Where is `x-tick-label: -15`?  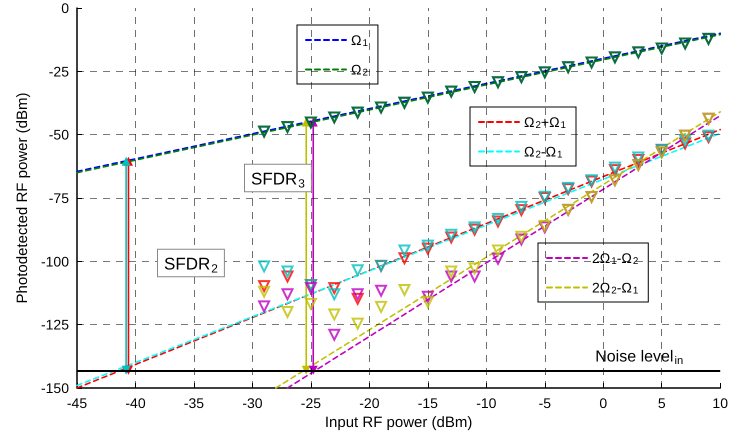 x-tick-label: -15 is located at coordinates (428, 403).